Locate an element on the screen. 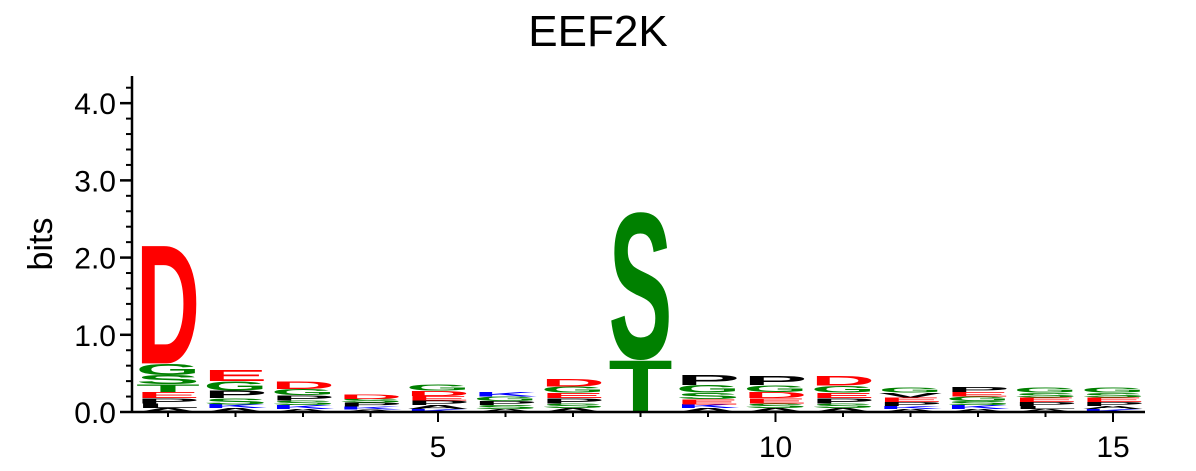 The height and width of the screenshot is (471, 1196). y-axis-title: bits is located at coordinates (41, 244).